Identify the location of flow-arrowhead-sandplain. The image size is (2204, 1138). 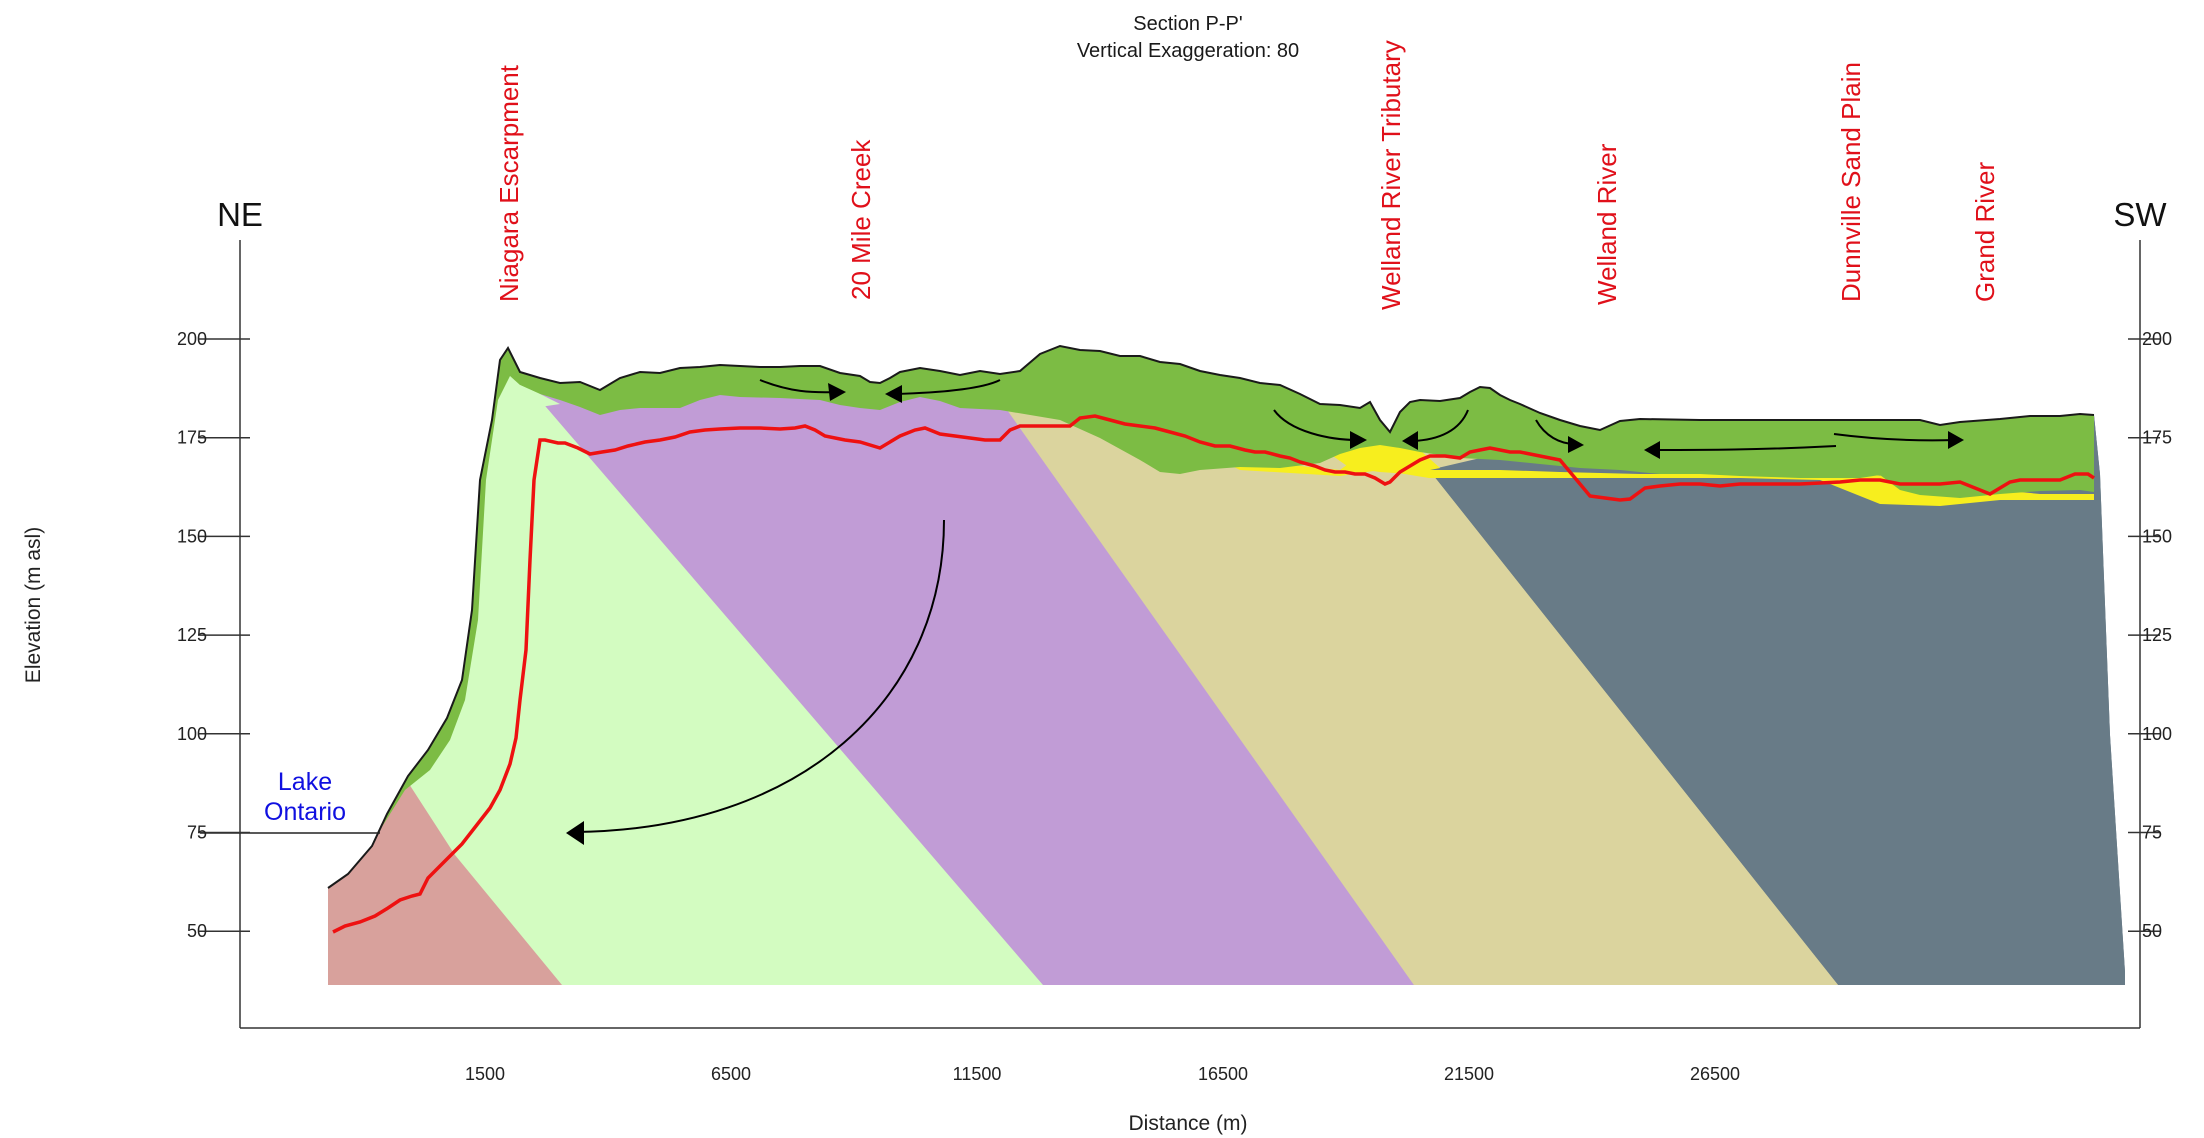
(1956, 440).